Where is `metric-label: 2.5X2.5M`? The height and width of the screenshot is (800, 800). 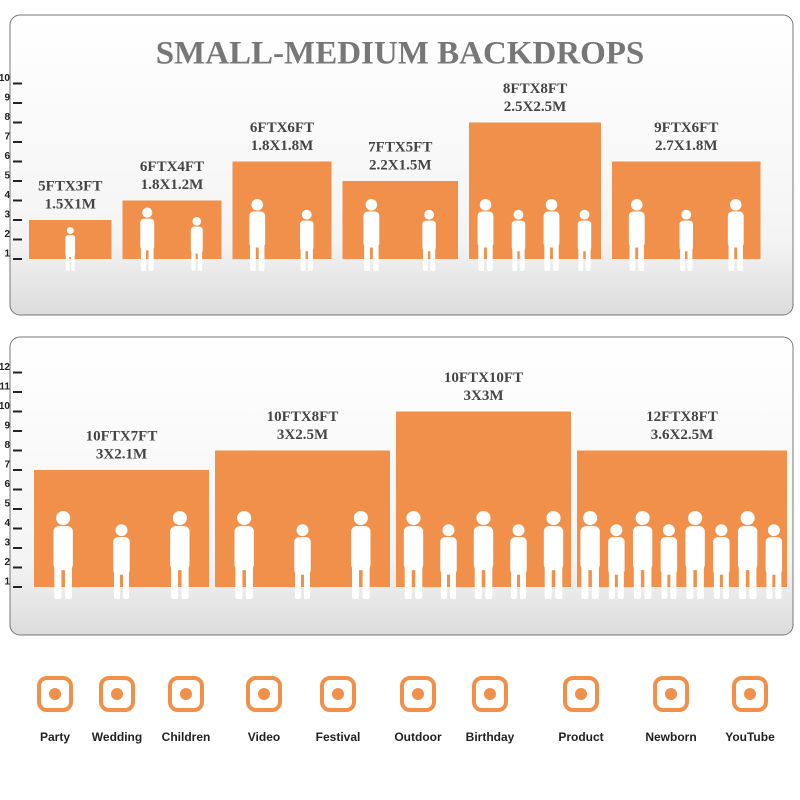
metric-label: 2.5X2.5M is located at coordinates (535, 107).